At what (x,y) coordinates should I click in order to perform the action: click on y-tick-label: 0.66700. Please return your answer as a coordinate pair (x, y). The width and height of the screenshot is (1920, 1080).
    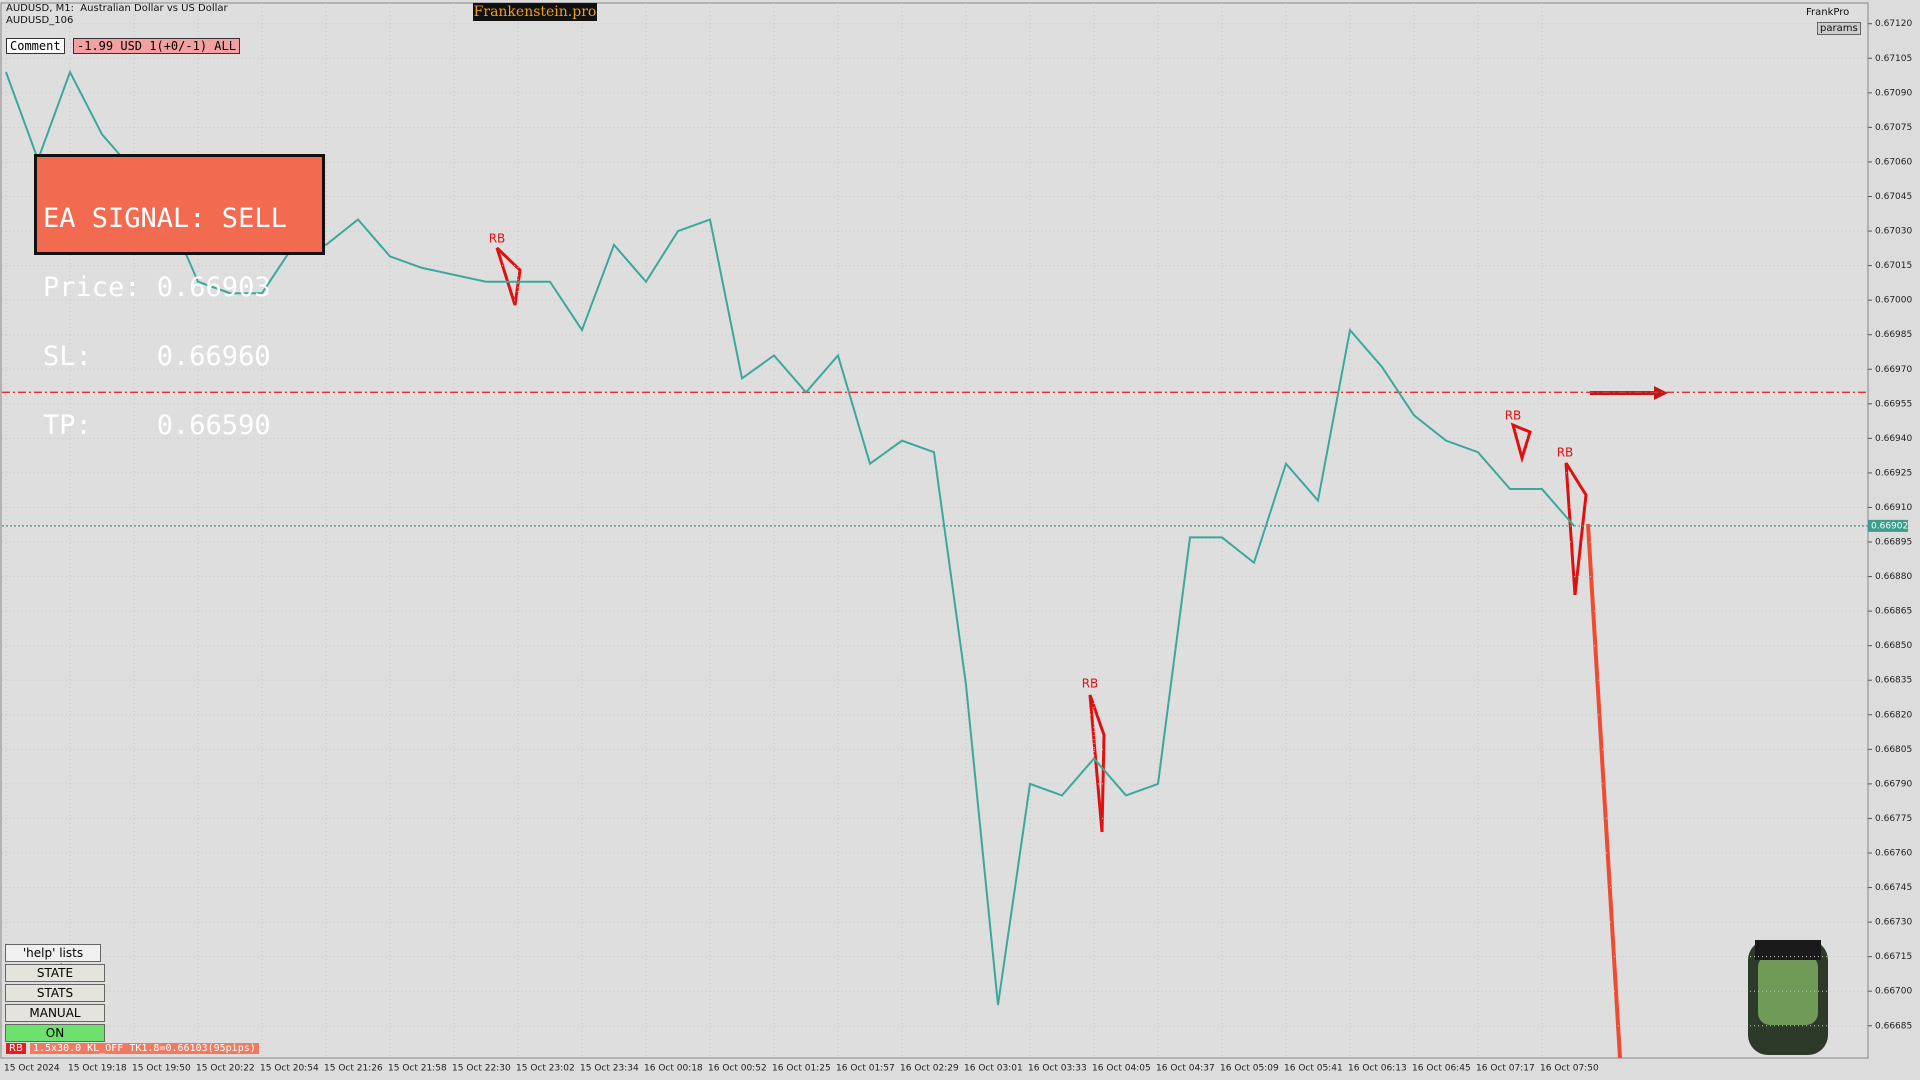
    Looking at the image, I should click on (1893, 992).